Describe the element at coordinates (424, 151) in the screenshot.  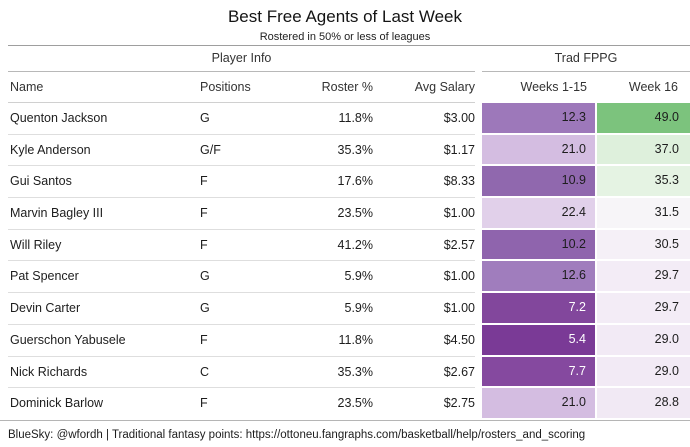
I see `avg-salary: $1.17` at that location.